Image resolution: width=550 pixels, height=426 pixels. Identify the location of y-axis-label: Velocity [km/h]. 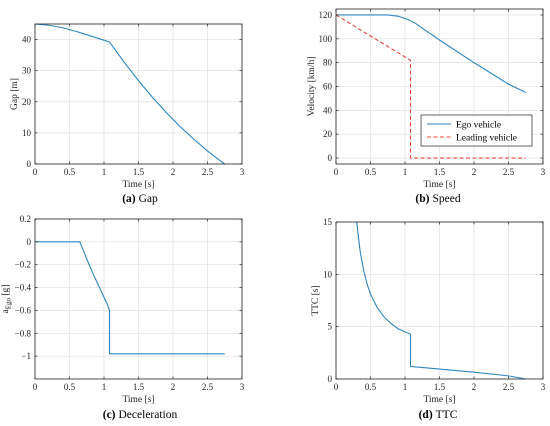
(312, 87).